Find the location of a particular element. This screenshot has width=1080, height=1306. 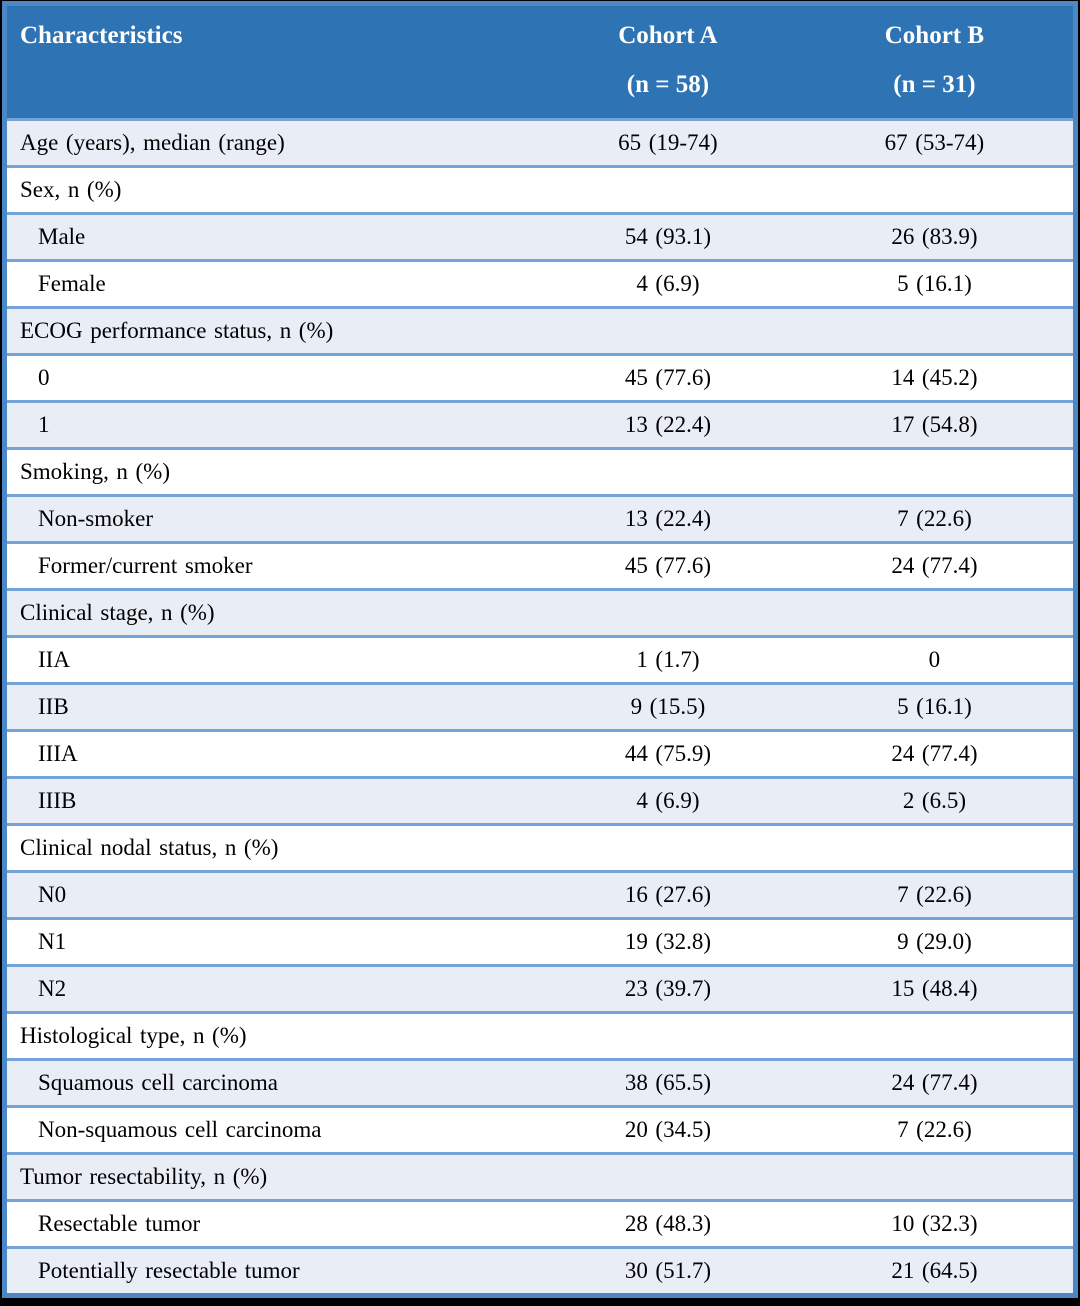

table-row: Resectable tumor 28 (48.3) 10 (32.3) is located at coordinates (540, 1224).